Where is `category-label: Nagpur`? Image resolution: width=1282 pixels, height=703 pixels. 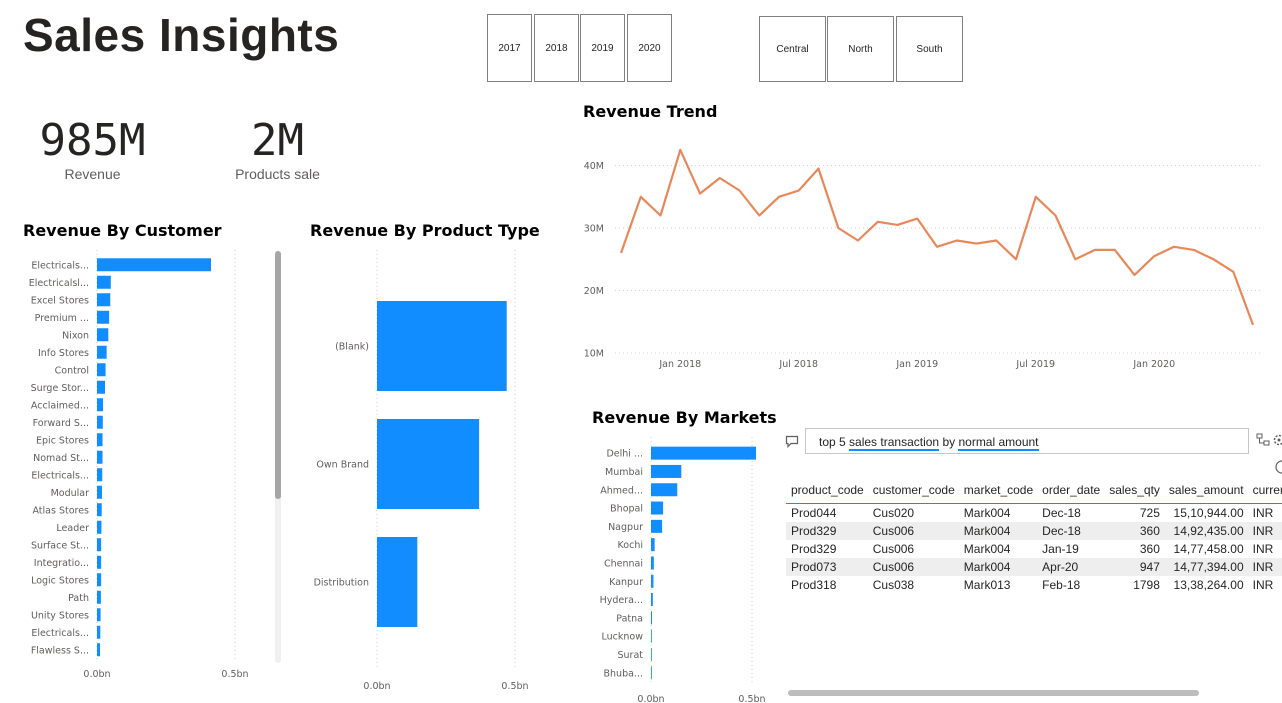 category-label: Nagpur is located at coordinates (625, 527).